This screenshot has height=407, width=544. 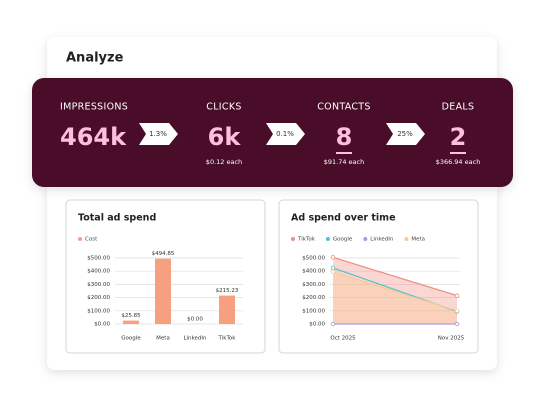 I want to click on value-label: $25.85, so click(x=131, y=316).